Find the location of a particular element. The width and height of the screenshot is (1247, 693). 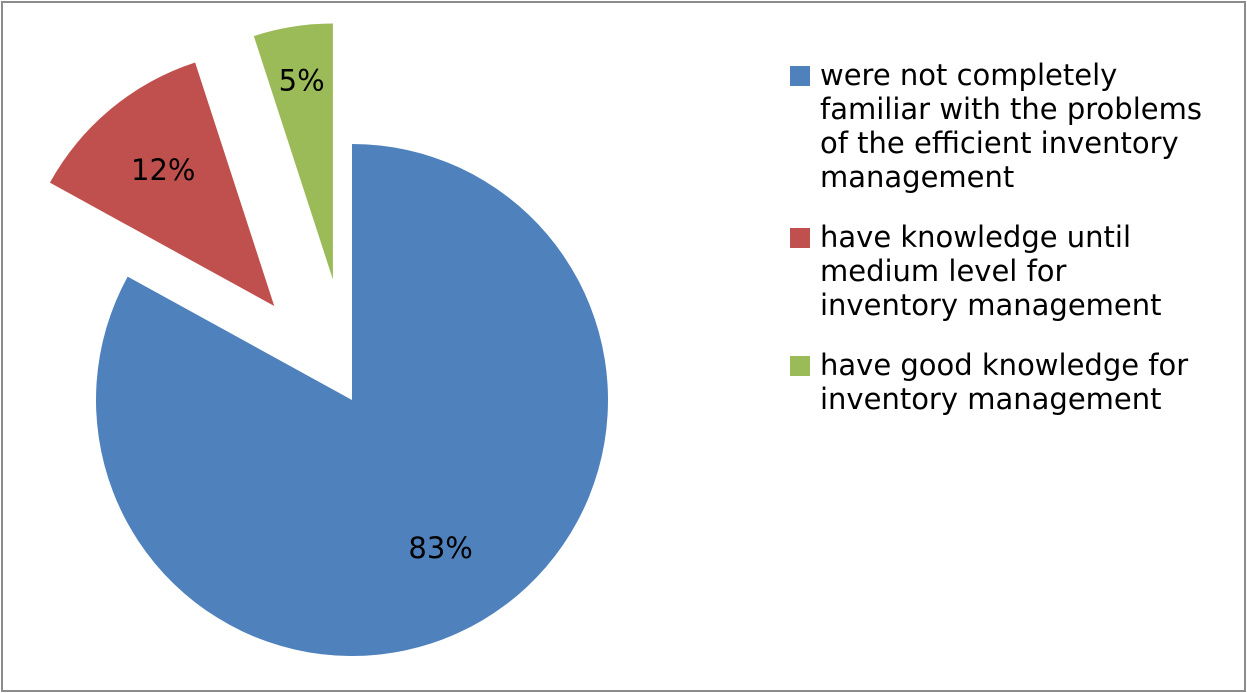

data-label: 5% is located at coordinates (302, 80).